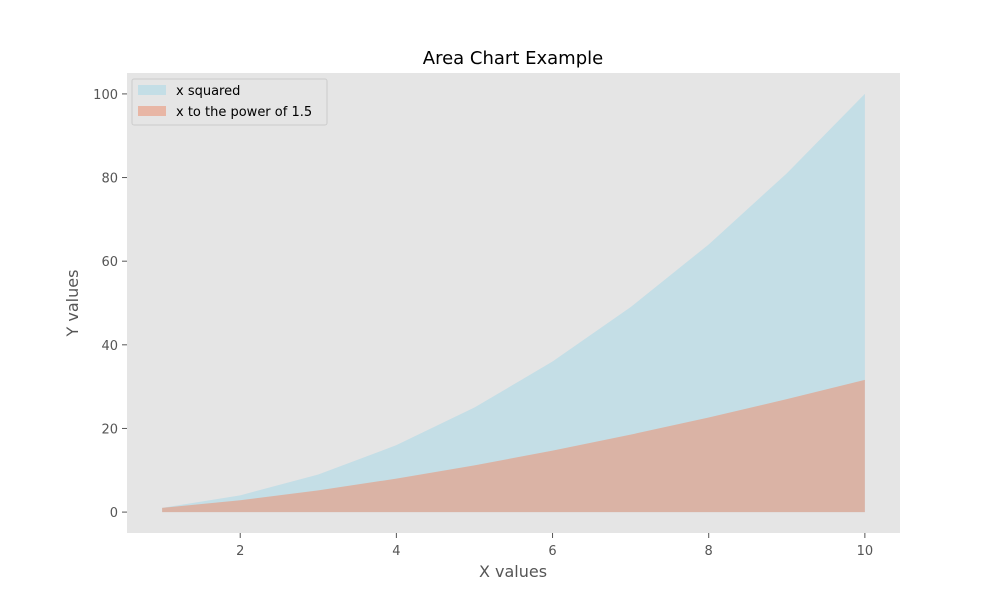  What do you see at coordinates (240, 551) in the screenshot?
I see `x-tick-label: 2` at bounding box center [240, 551].